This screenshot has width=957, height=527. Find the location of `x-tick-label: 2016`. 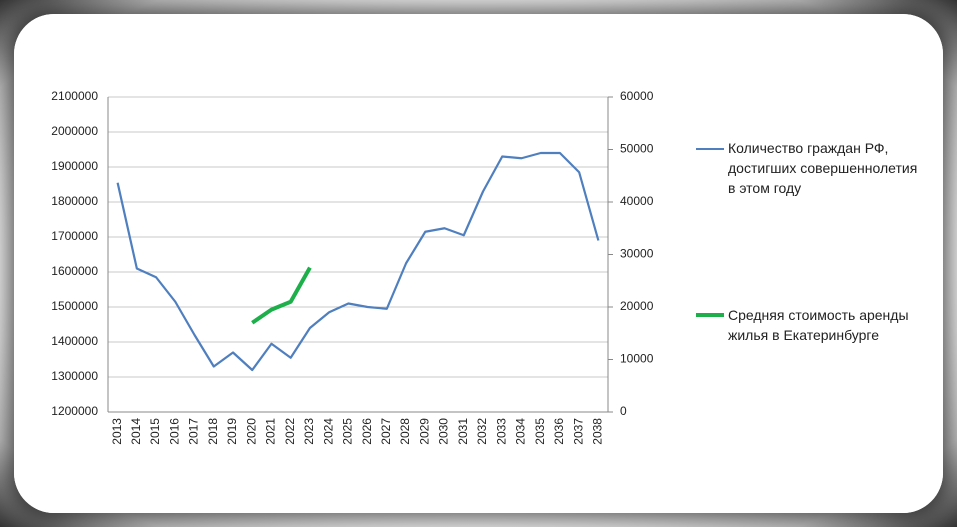

x-tick-label: 2016 is located at coordinates (174, 431).